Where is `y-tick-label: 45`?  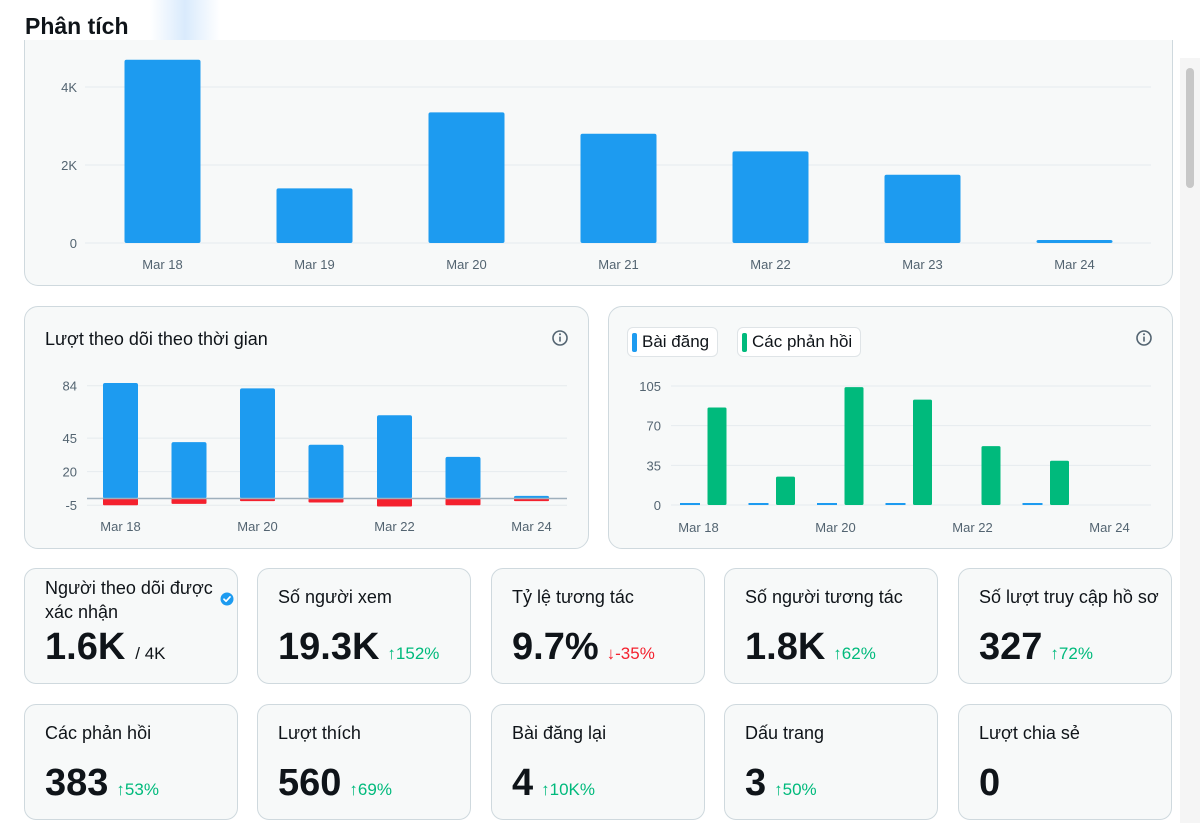
y-tick-label: 45 is located at coordinates (70, 438).